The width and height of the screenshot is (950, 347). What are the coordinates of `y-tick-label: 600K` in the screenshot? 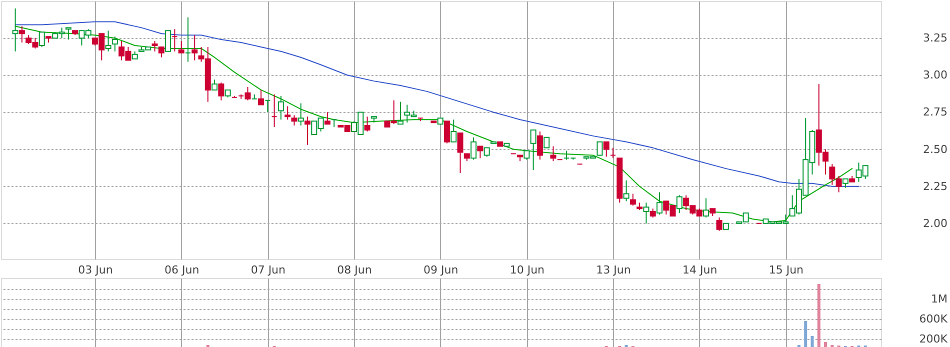 It's located at (933, 319).